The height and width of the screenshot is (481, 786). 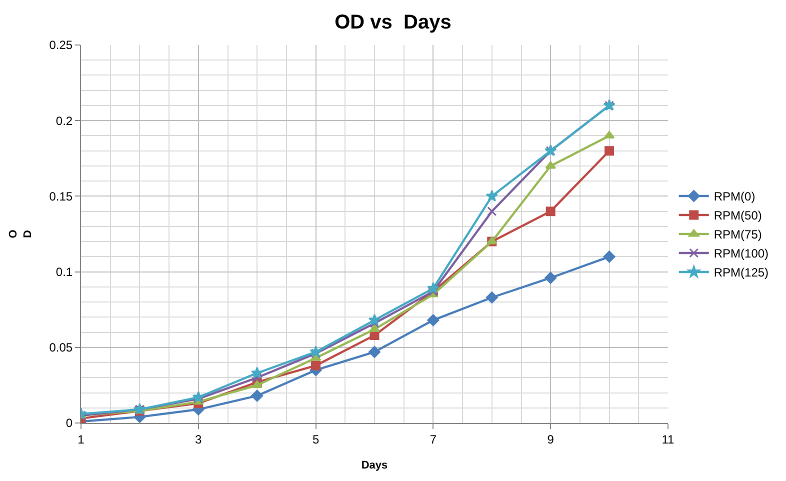 What do you see at coordinates (21, 233) in the screenshot?
I see `y-axis-title: O D` at bounding box center [21, 233].